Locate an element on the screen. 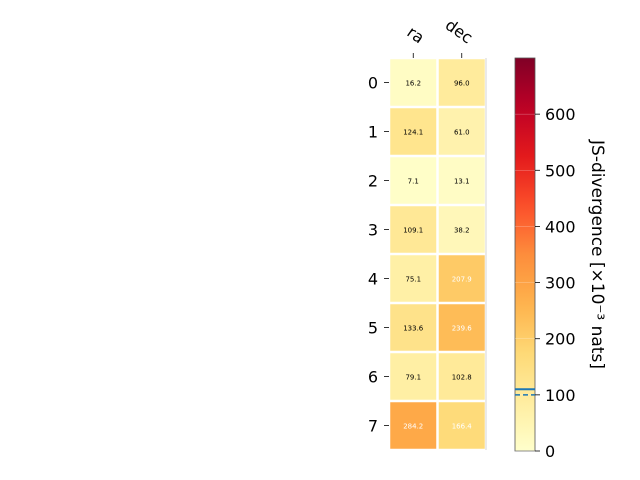  cell-value-label: 284.2 is located at coordinates (413, 427).